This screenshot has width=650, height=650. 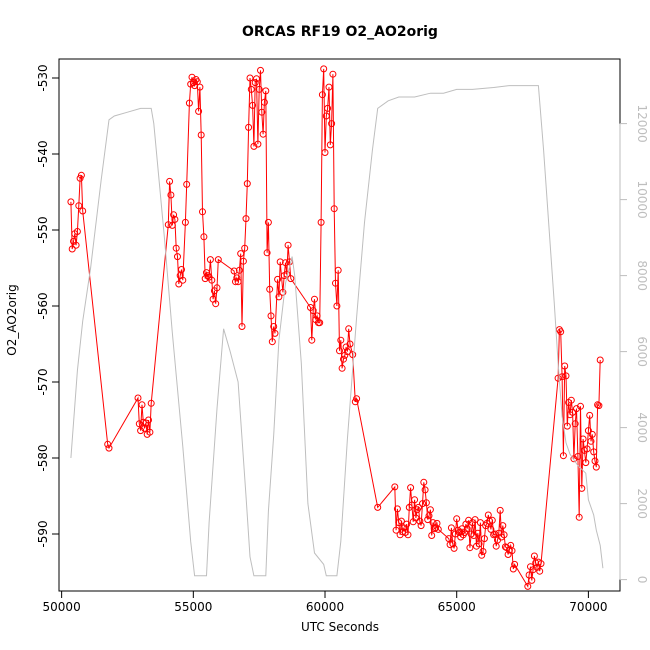 I want to click on chart-title: ORCAS RF19 O2_AO2orig, so click(x=340, y=32).